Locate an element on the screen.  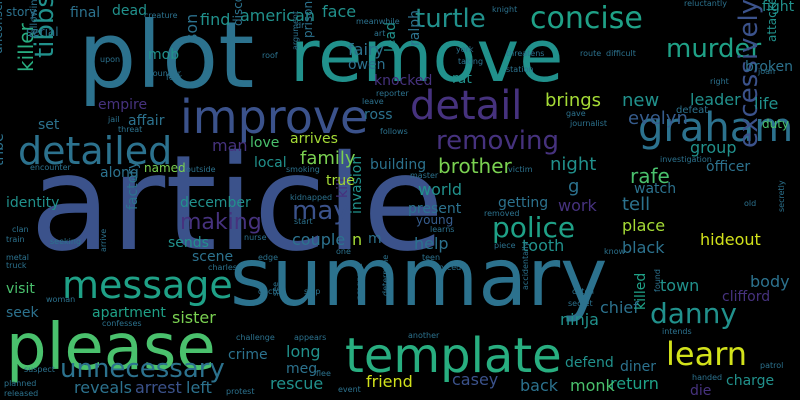
word-duty: duty is located at coordinates (776, 124).